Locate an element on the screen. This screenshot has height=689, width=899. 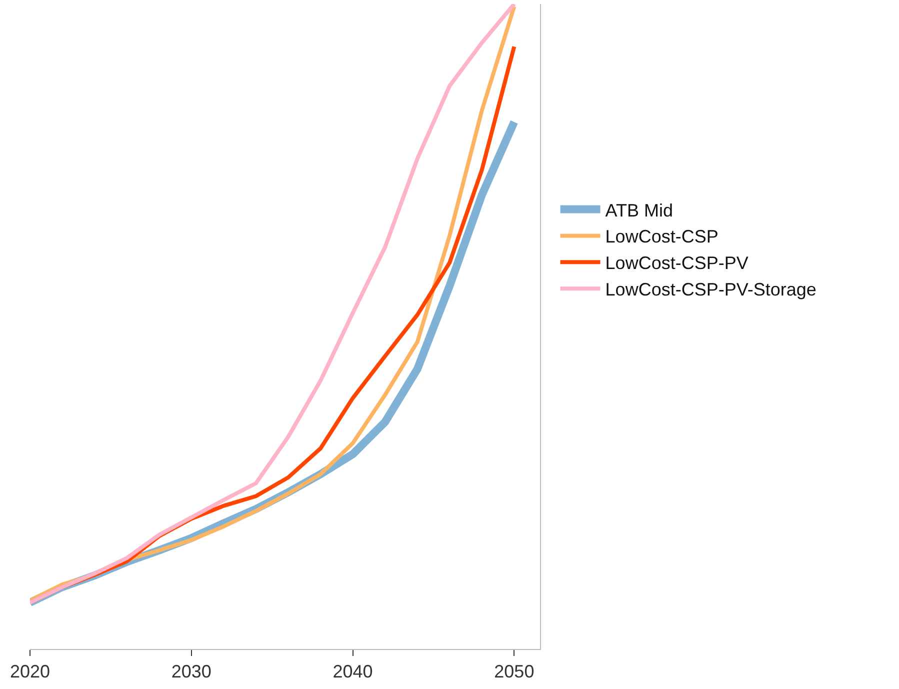
legend-label: LowCost-CSP-PV is located at coordinates (676, 263).